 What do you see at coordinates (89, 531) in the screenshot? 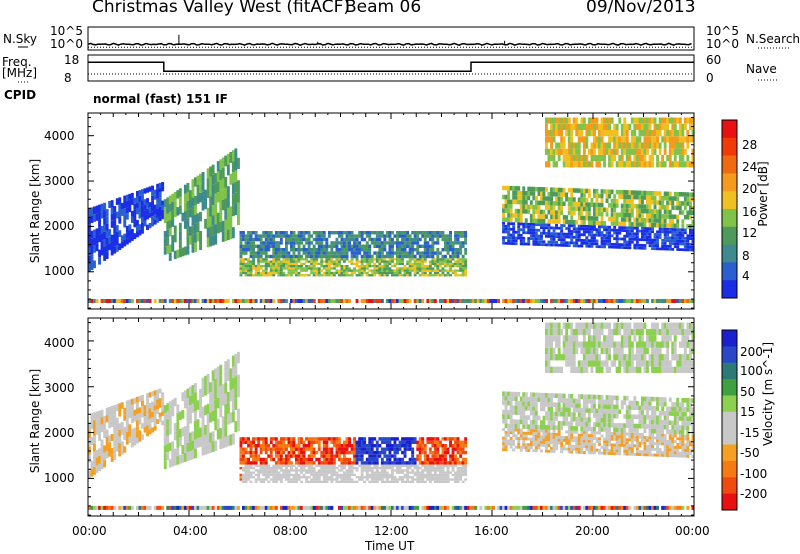
I see `xtick: 00:00` at bounding box center [89, 531].